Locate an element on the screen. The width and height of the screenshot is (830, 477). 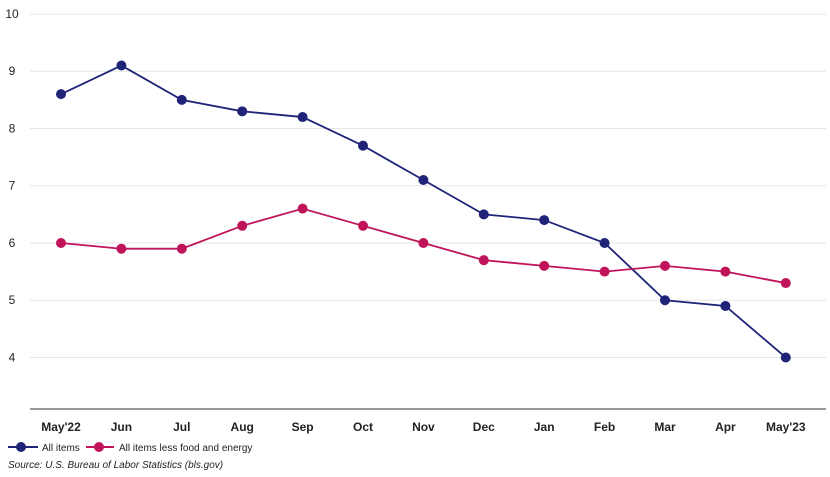
y-axis: 4 5 6 7 8 9 10 is located at coordinates (12, 185).